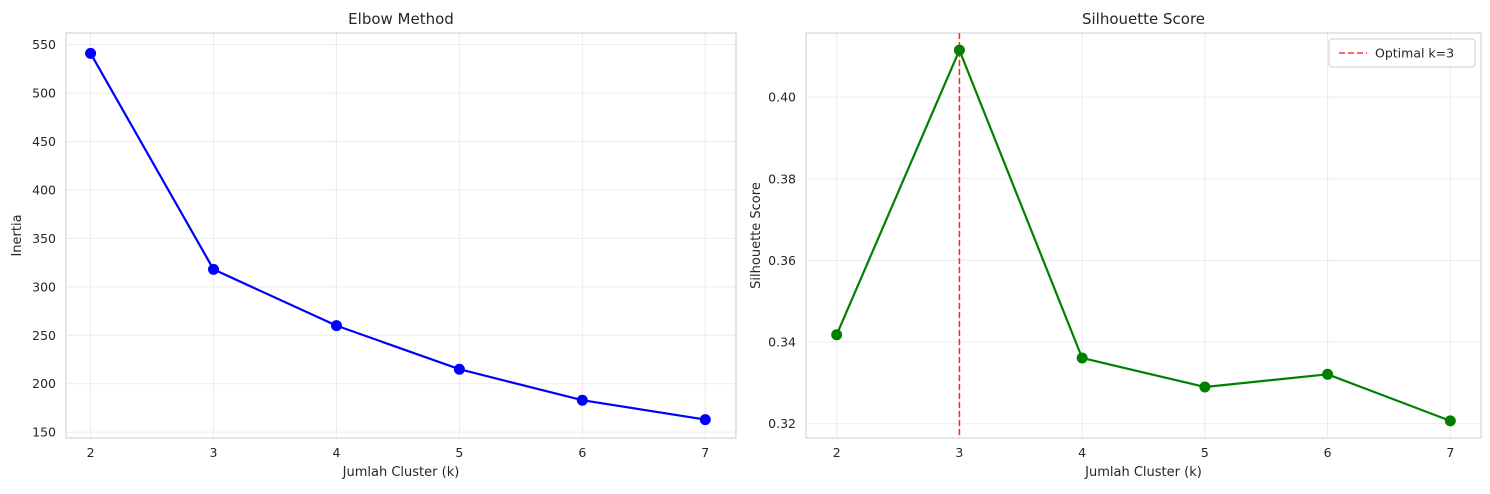 The width and height of the screenshot is (1490, 494). Describe the element at coordinates (44, 238) in the screenshot. I see `y-tick-label: 350` at that location.